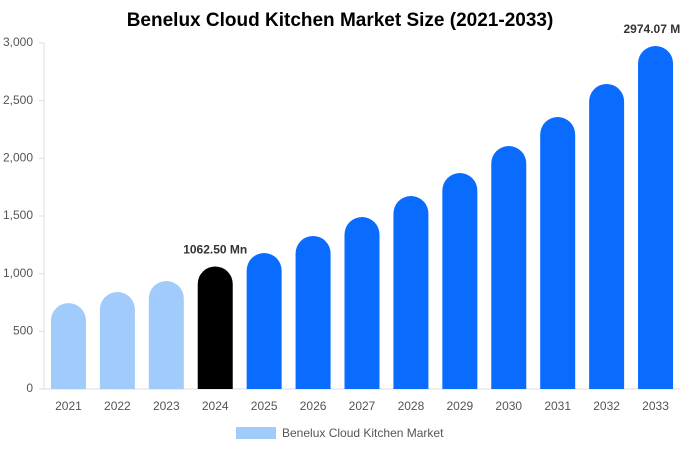 This screenshot has height=455, width=680. I want to click on x-tick-label: 2030, so click(508, 406).